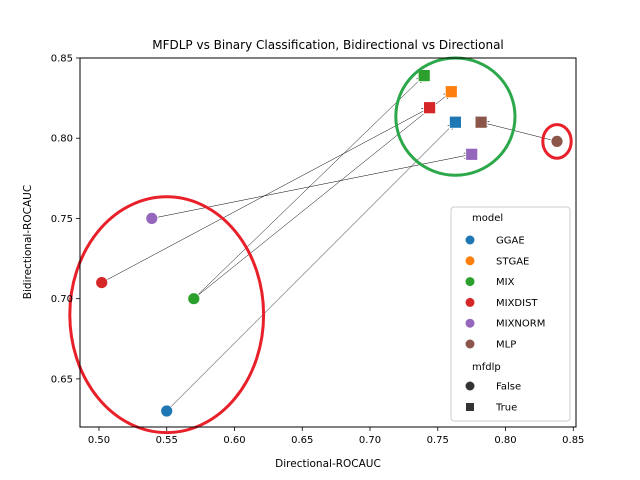  I want to click on point-mlp-circle, so click(557, 141).